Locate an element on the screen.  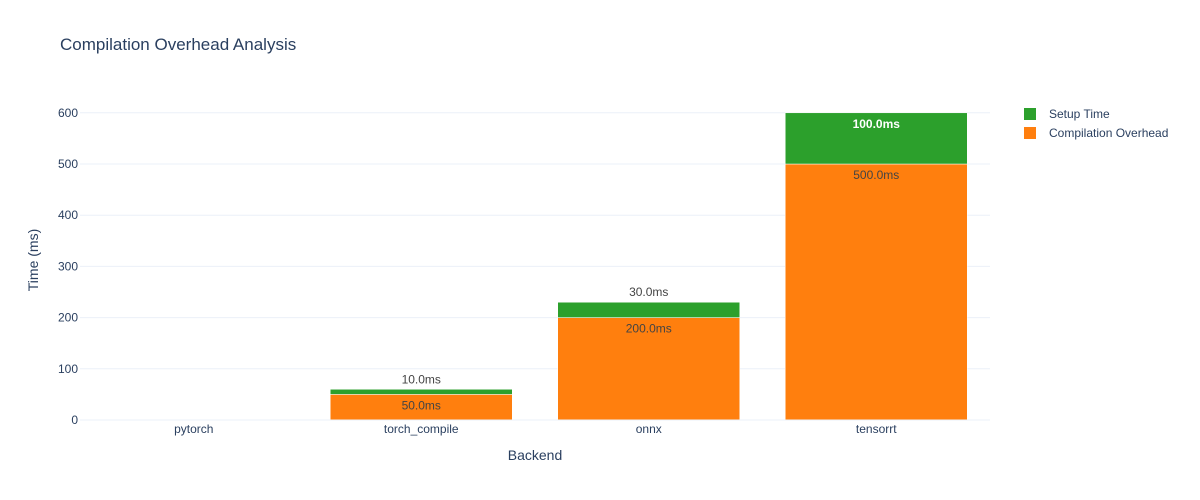
x-axis-ticks: pytorch torch_compile onnx tensorrt is located at coordinates (535, 429).